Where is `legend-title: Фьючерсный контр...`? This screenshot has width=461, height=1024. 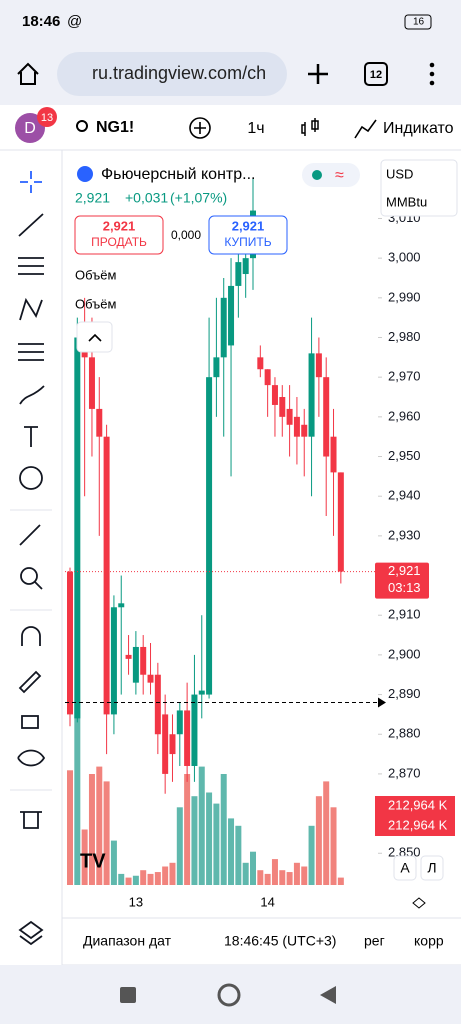 legend-title: Фьючерсный контр... is located at coordinates (178, 174).